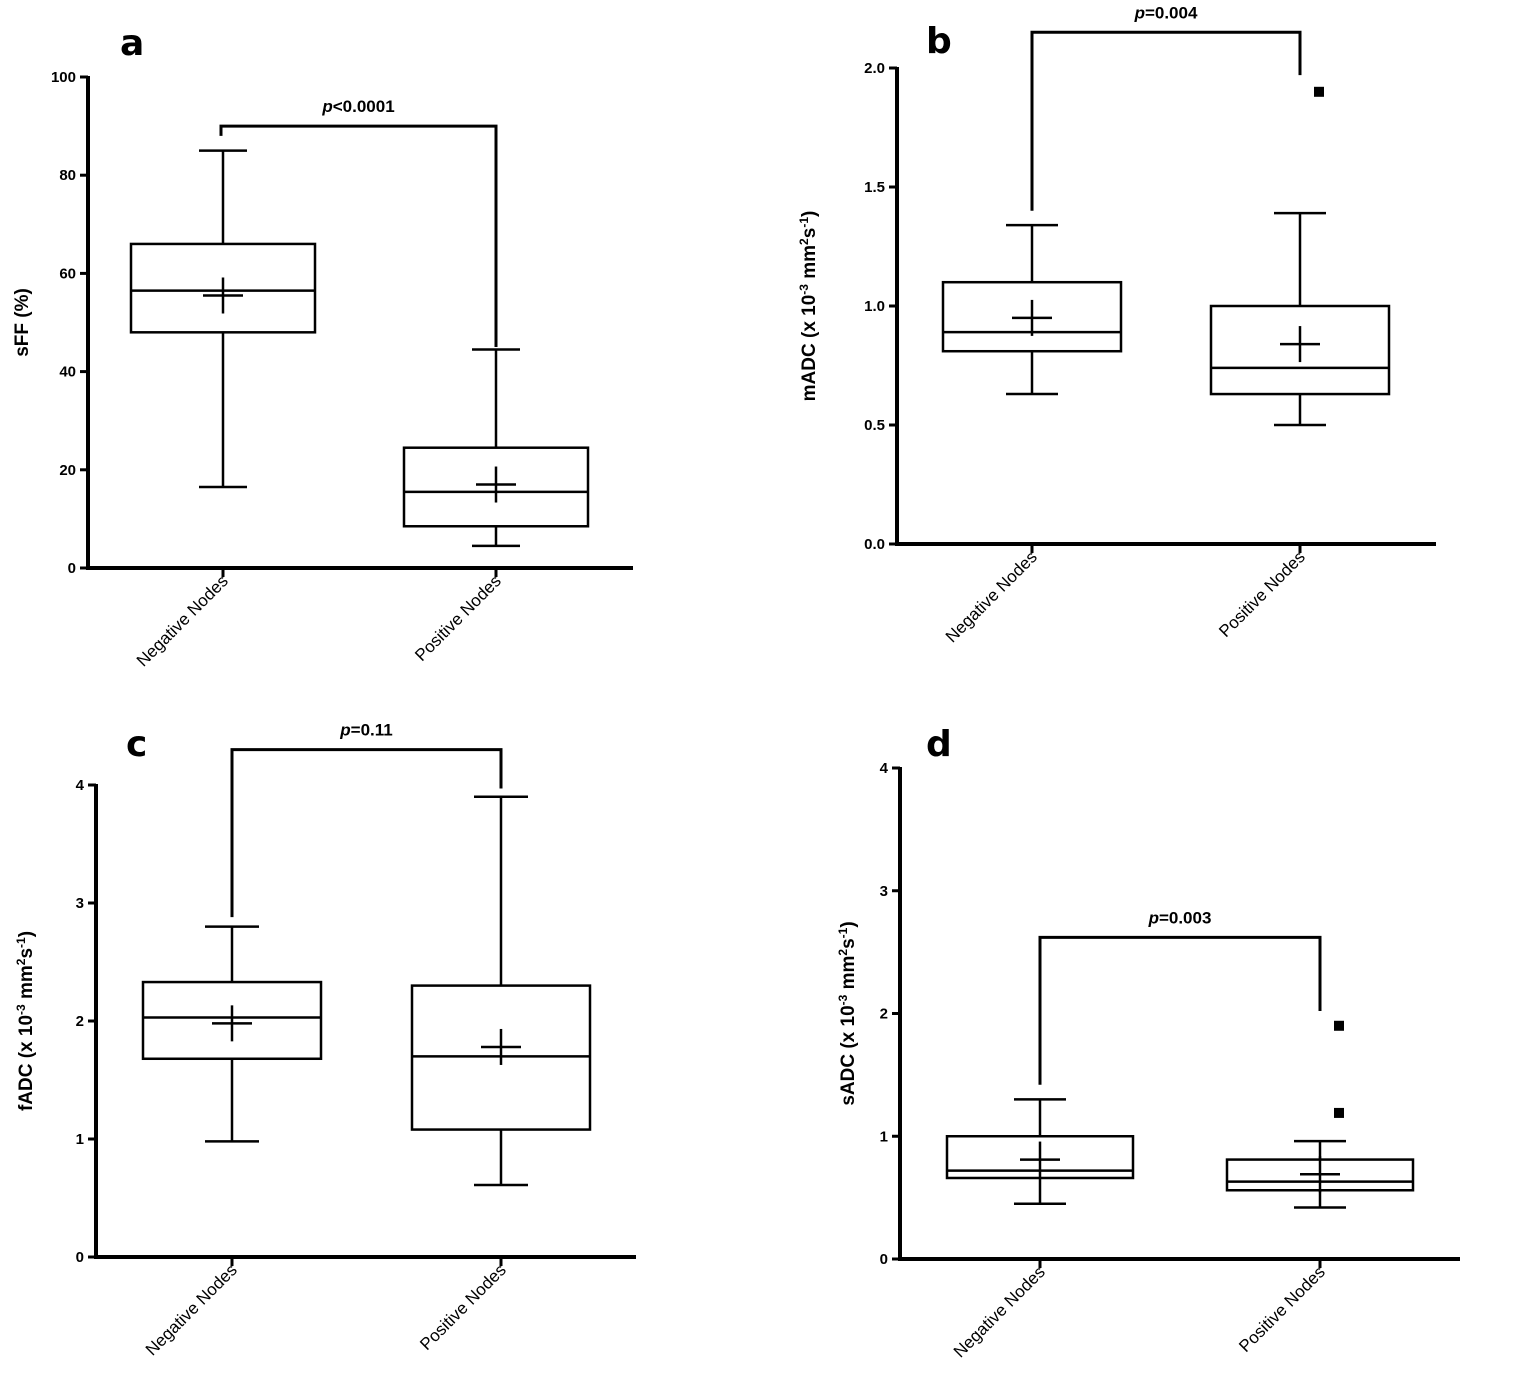 Image resolution: width=1516 pixels, height=1378 pixels. Describe the element at coordinates (1180, 917) in the screenshot. I see `p-value-label: p=0.003` at that location.